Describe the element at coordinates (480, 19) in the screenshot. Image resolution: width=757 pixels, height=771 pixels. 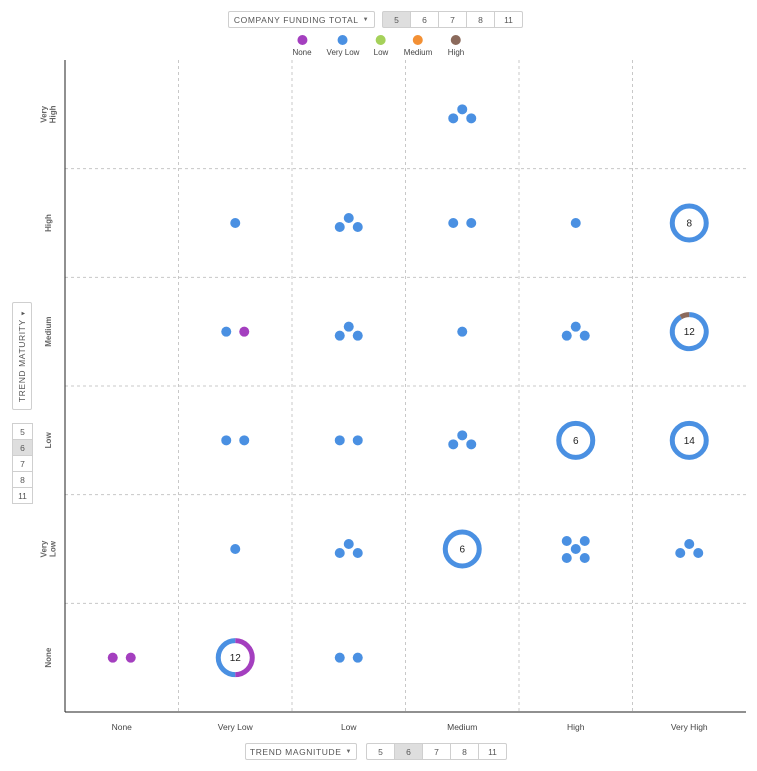
I see `funding-bucket-8: 8` at that location.